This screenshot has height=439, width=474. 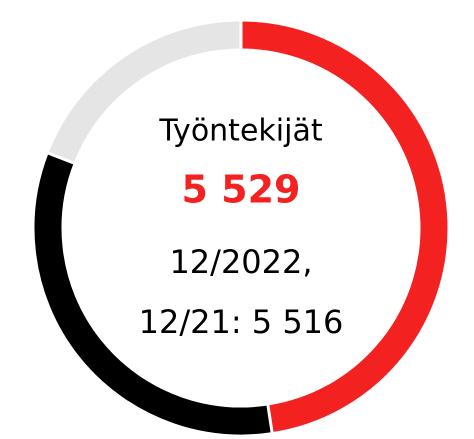 What do you see at coordinates (240, 131) in the screenshot?
I see `center-label: Työntekijät` at bounding box center [240, 131].